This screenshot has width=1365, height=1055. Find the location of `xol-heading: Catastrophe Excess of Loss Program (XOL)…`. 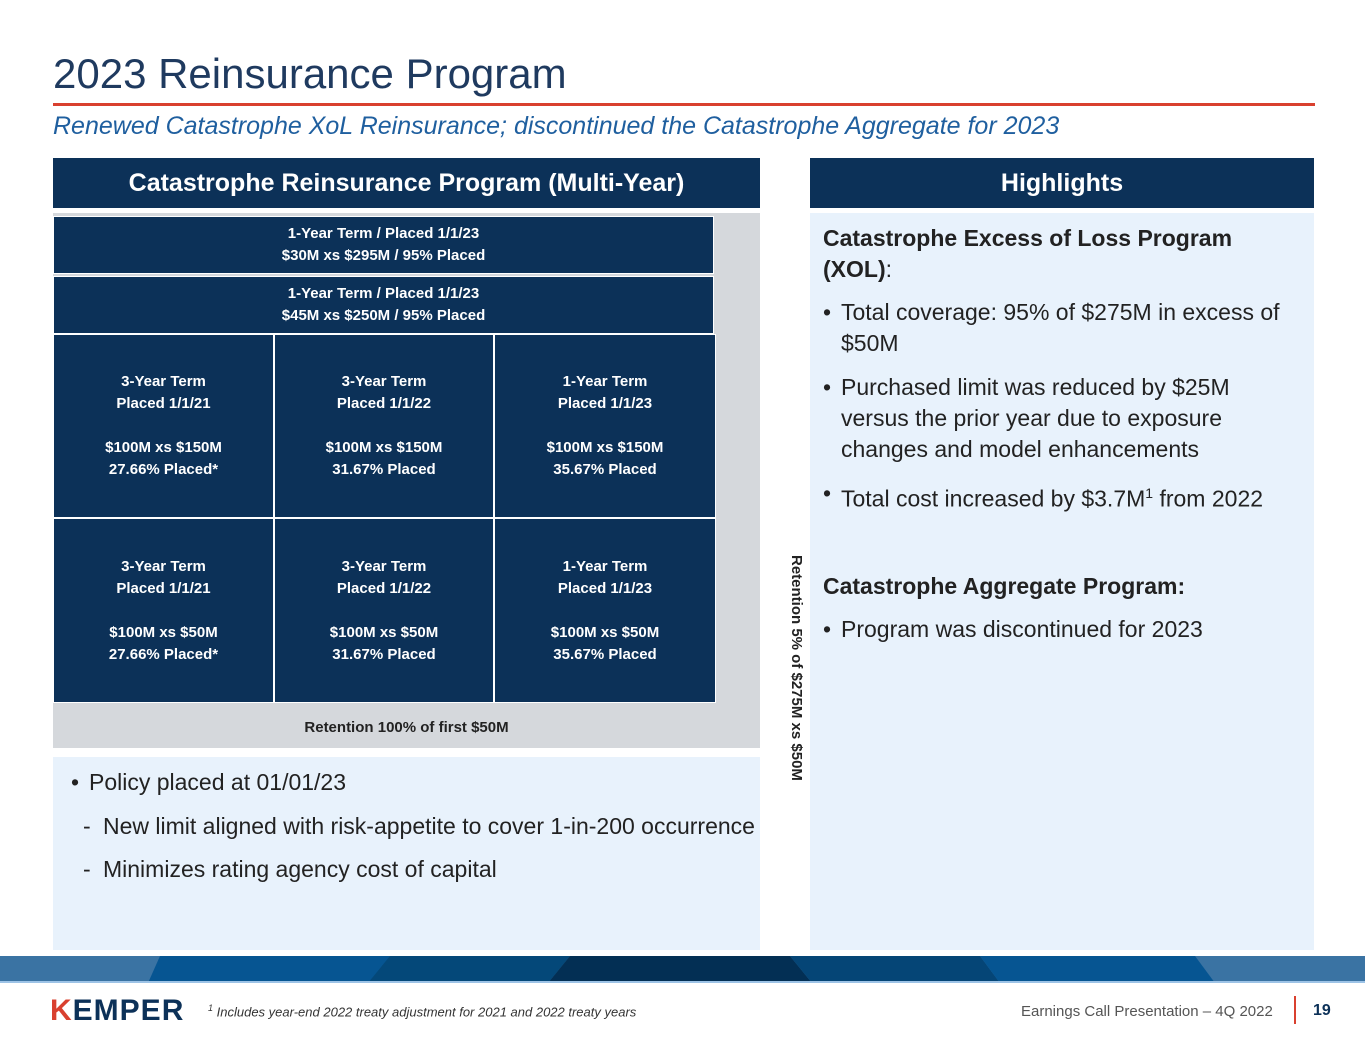

xol-heading: Catastrophe Excess of Loss Program (XOL)… is located at coordinates (1062, 254).